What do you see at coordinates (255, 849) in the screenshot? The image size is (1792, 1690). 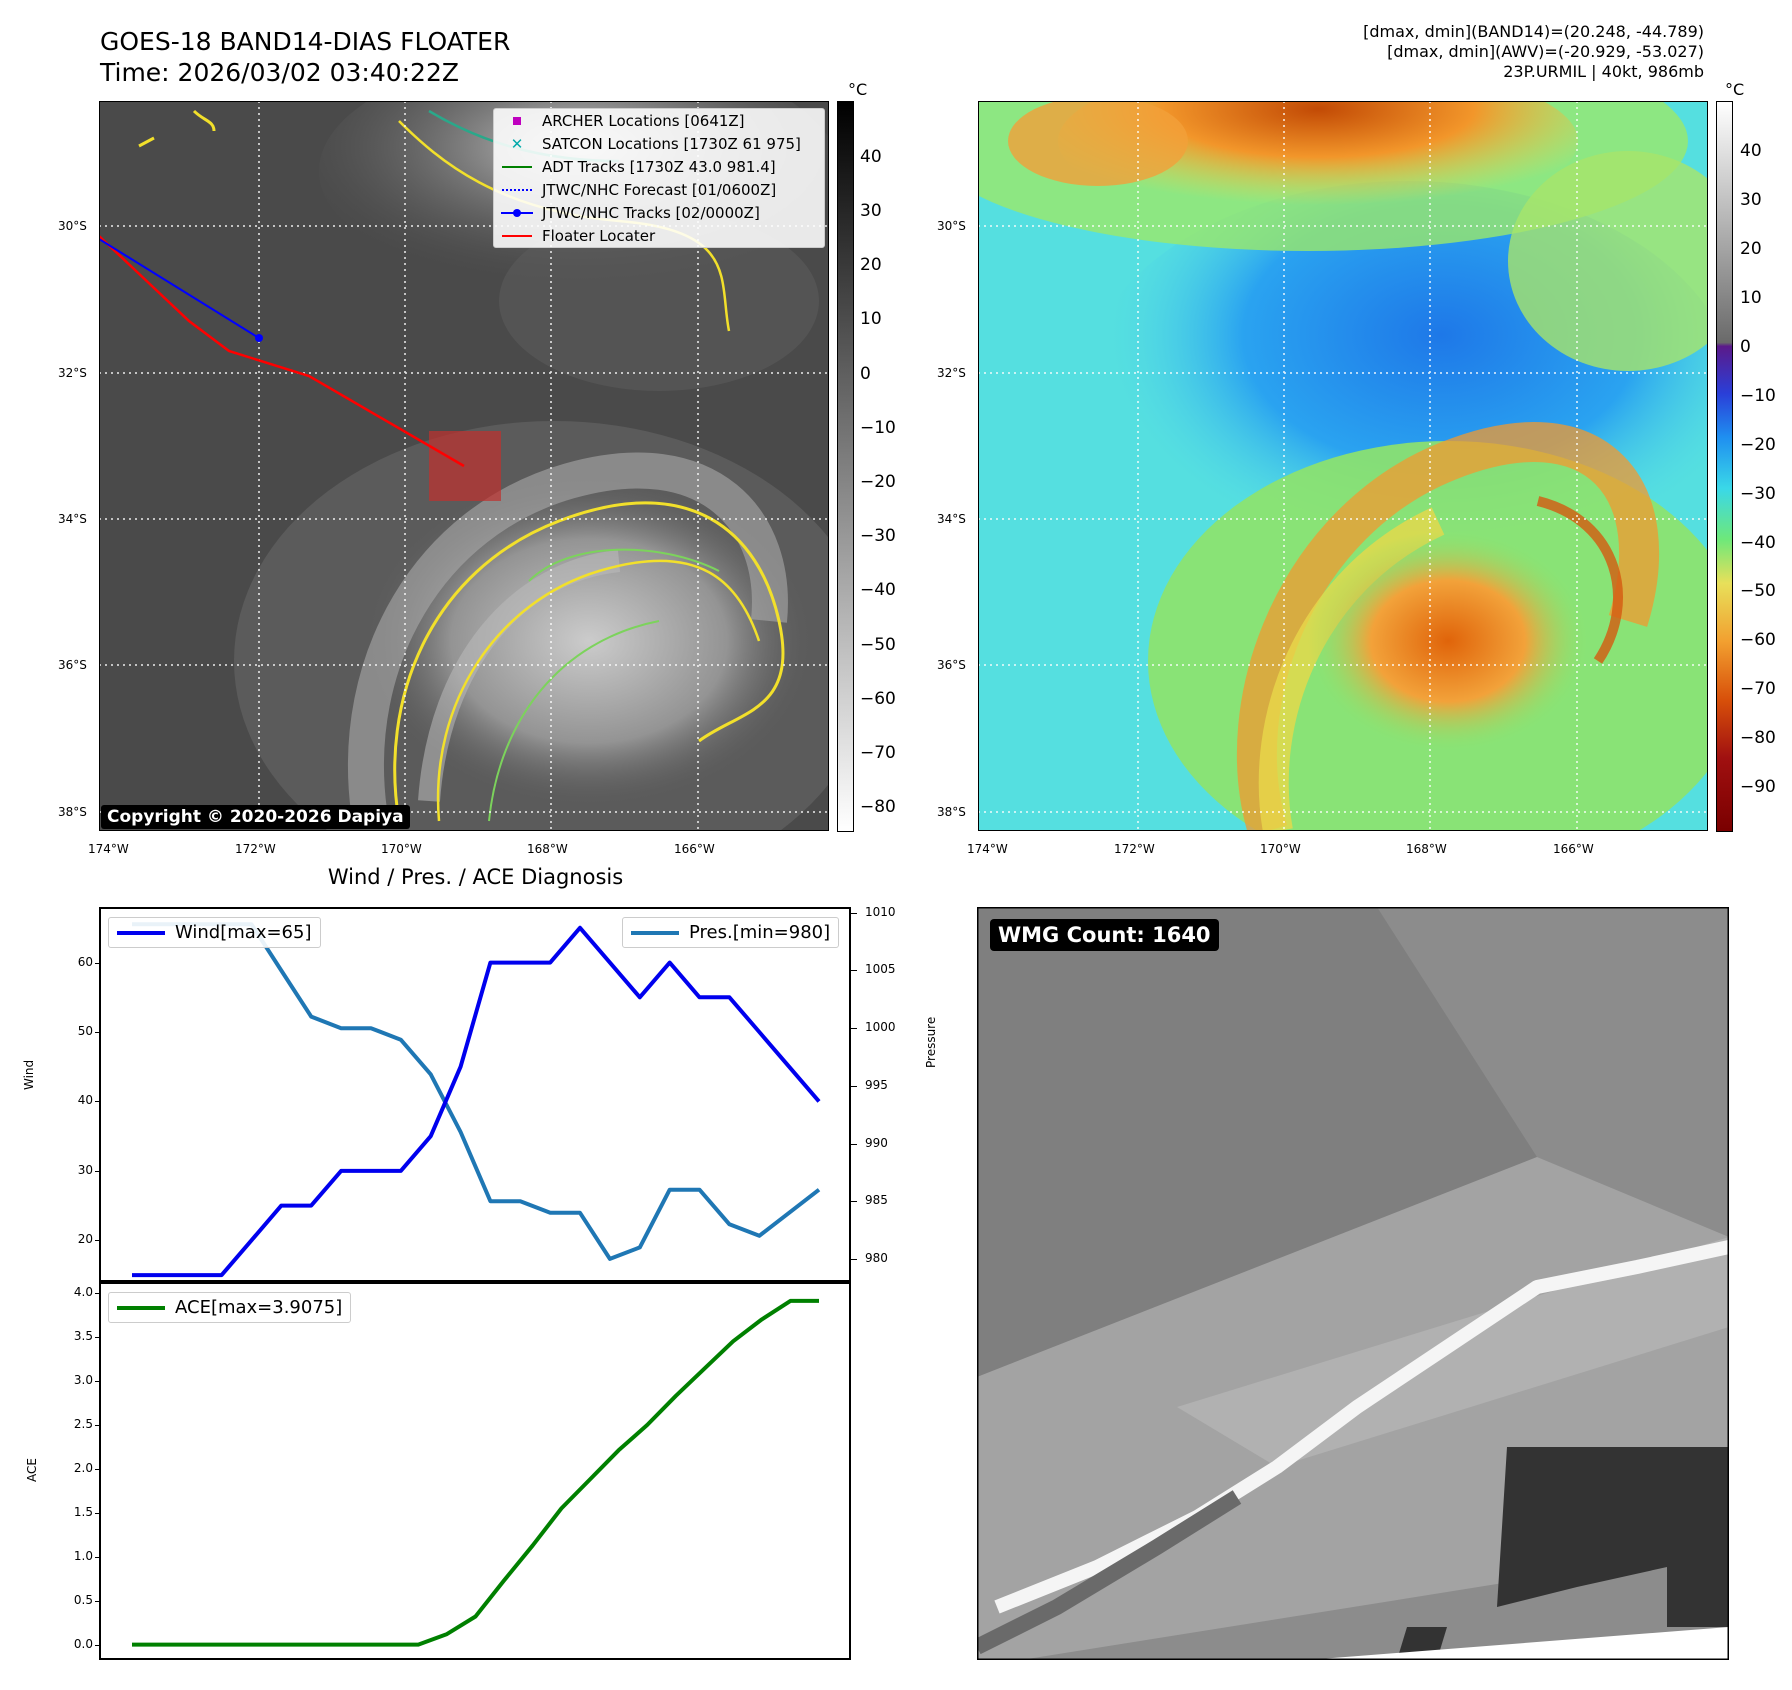 I see `lon-label: 172°W` at bounding box center [255, 849].